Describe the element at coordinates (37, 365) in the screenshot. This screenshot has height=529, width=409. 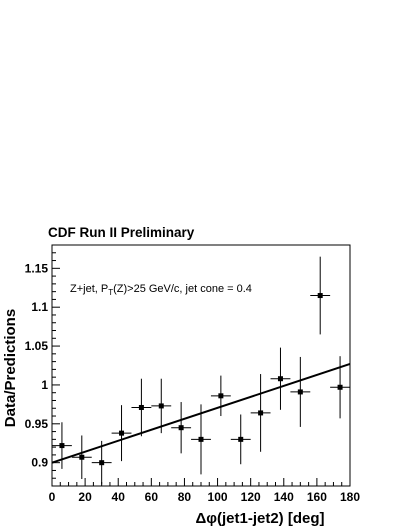
I see `y-axis-tick-labels: 0.9 0.95 1 1.05 1.1 1.15` at that location.